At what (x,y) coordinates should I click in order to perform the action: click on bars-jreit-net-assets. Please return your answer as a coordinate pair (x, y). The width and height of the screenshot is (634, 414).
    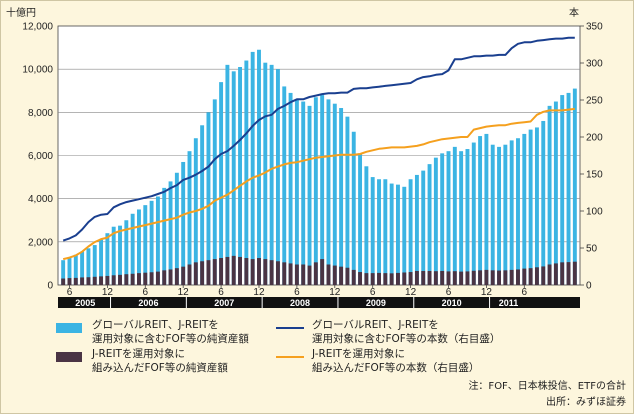
    Looking at the image, I should click on (319, 270).